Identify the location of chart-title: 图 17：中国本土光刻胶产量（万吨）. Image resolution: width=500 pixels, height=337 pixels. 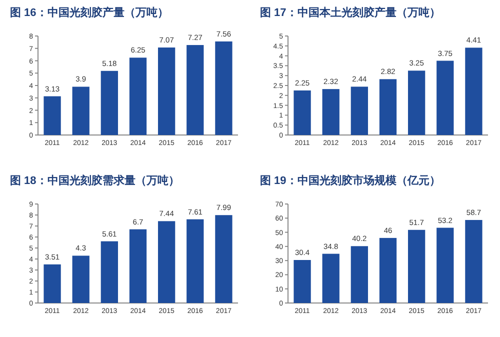
(350, 12).